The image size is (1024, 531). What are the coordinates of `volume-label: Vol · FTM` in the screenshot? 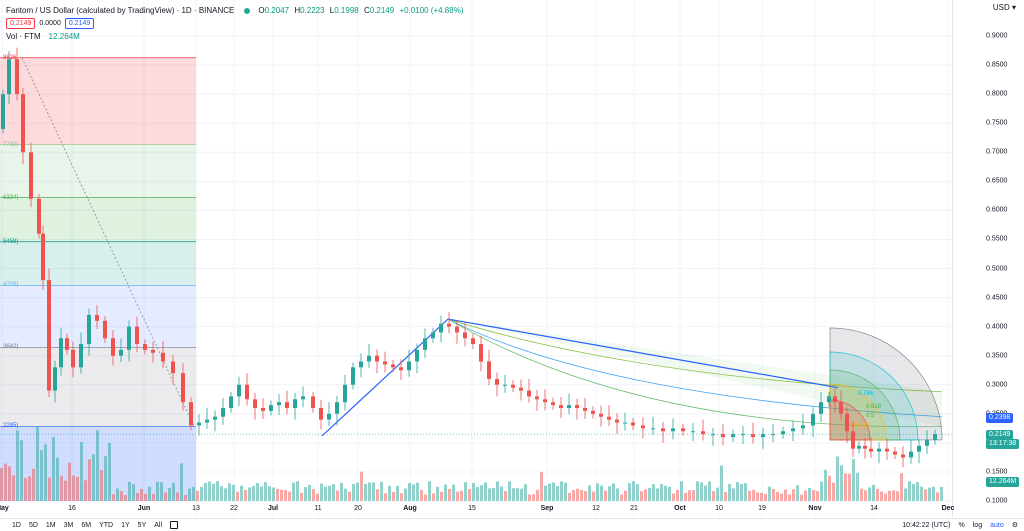 It's located at (23, 36).